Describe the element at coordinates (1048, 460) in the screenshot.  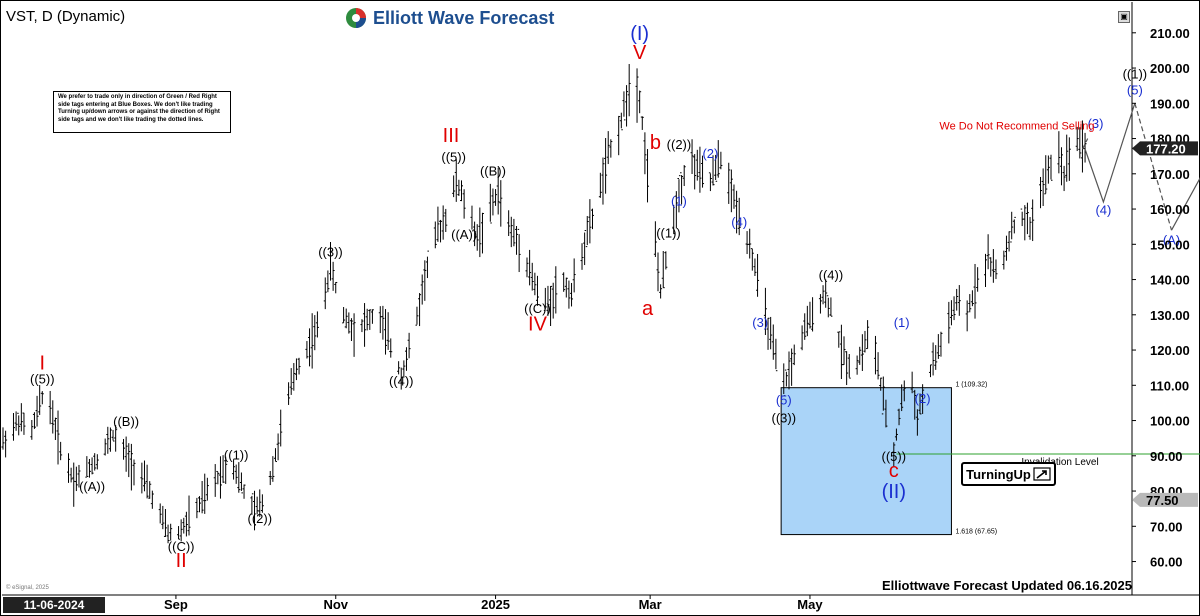
I see `invalidation-line: Invalidation Level90.51` at that location.